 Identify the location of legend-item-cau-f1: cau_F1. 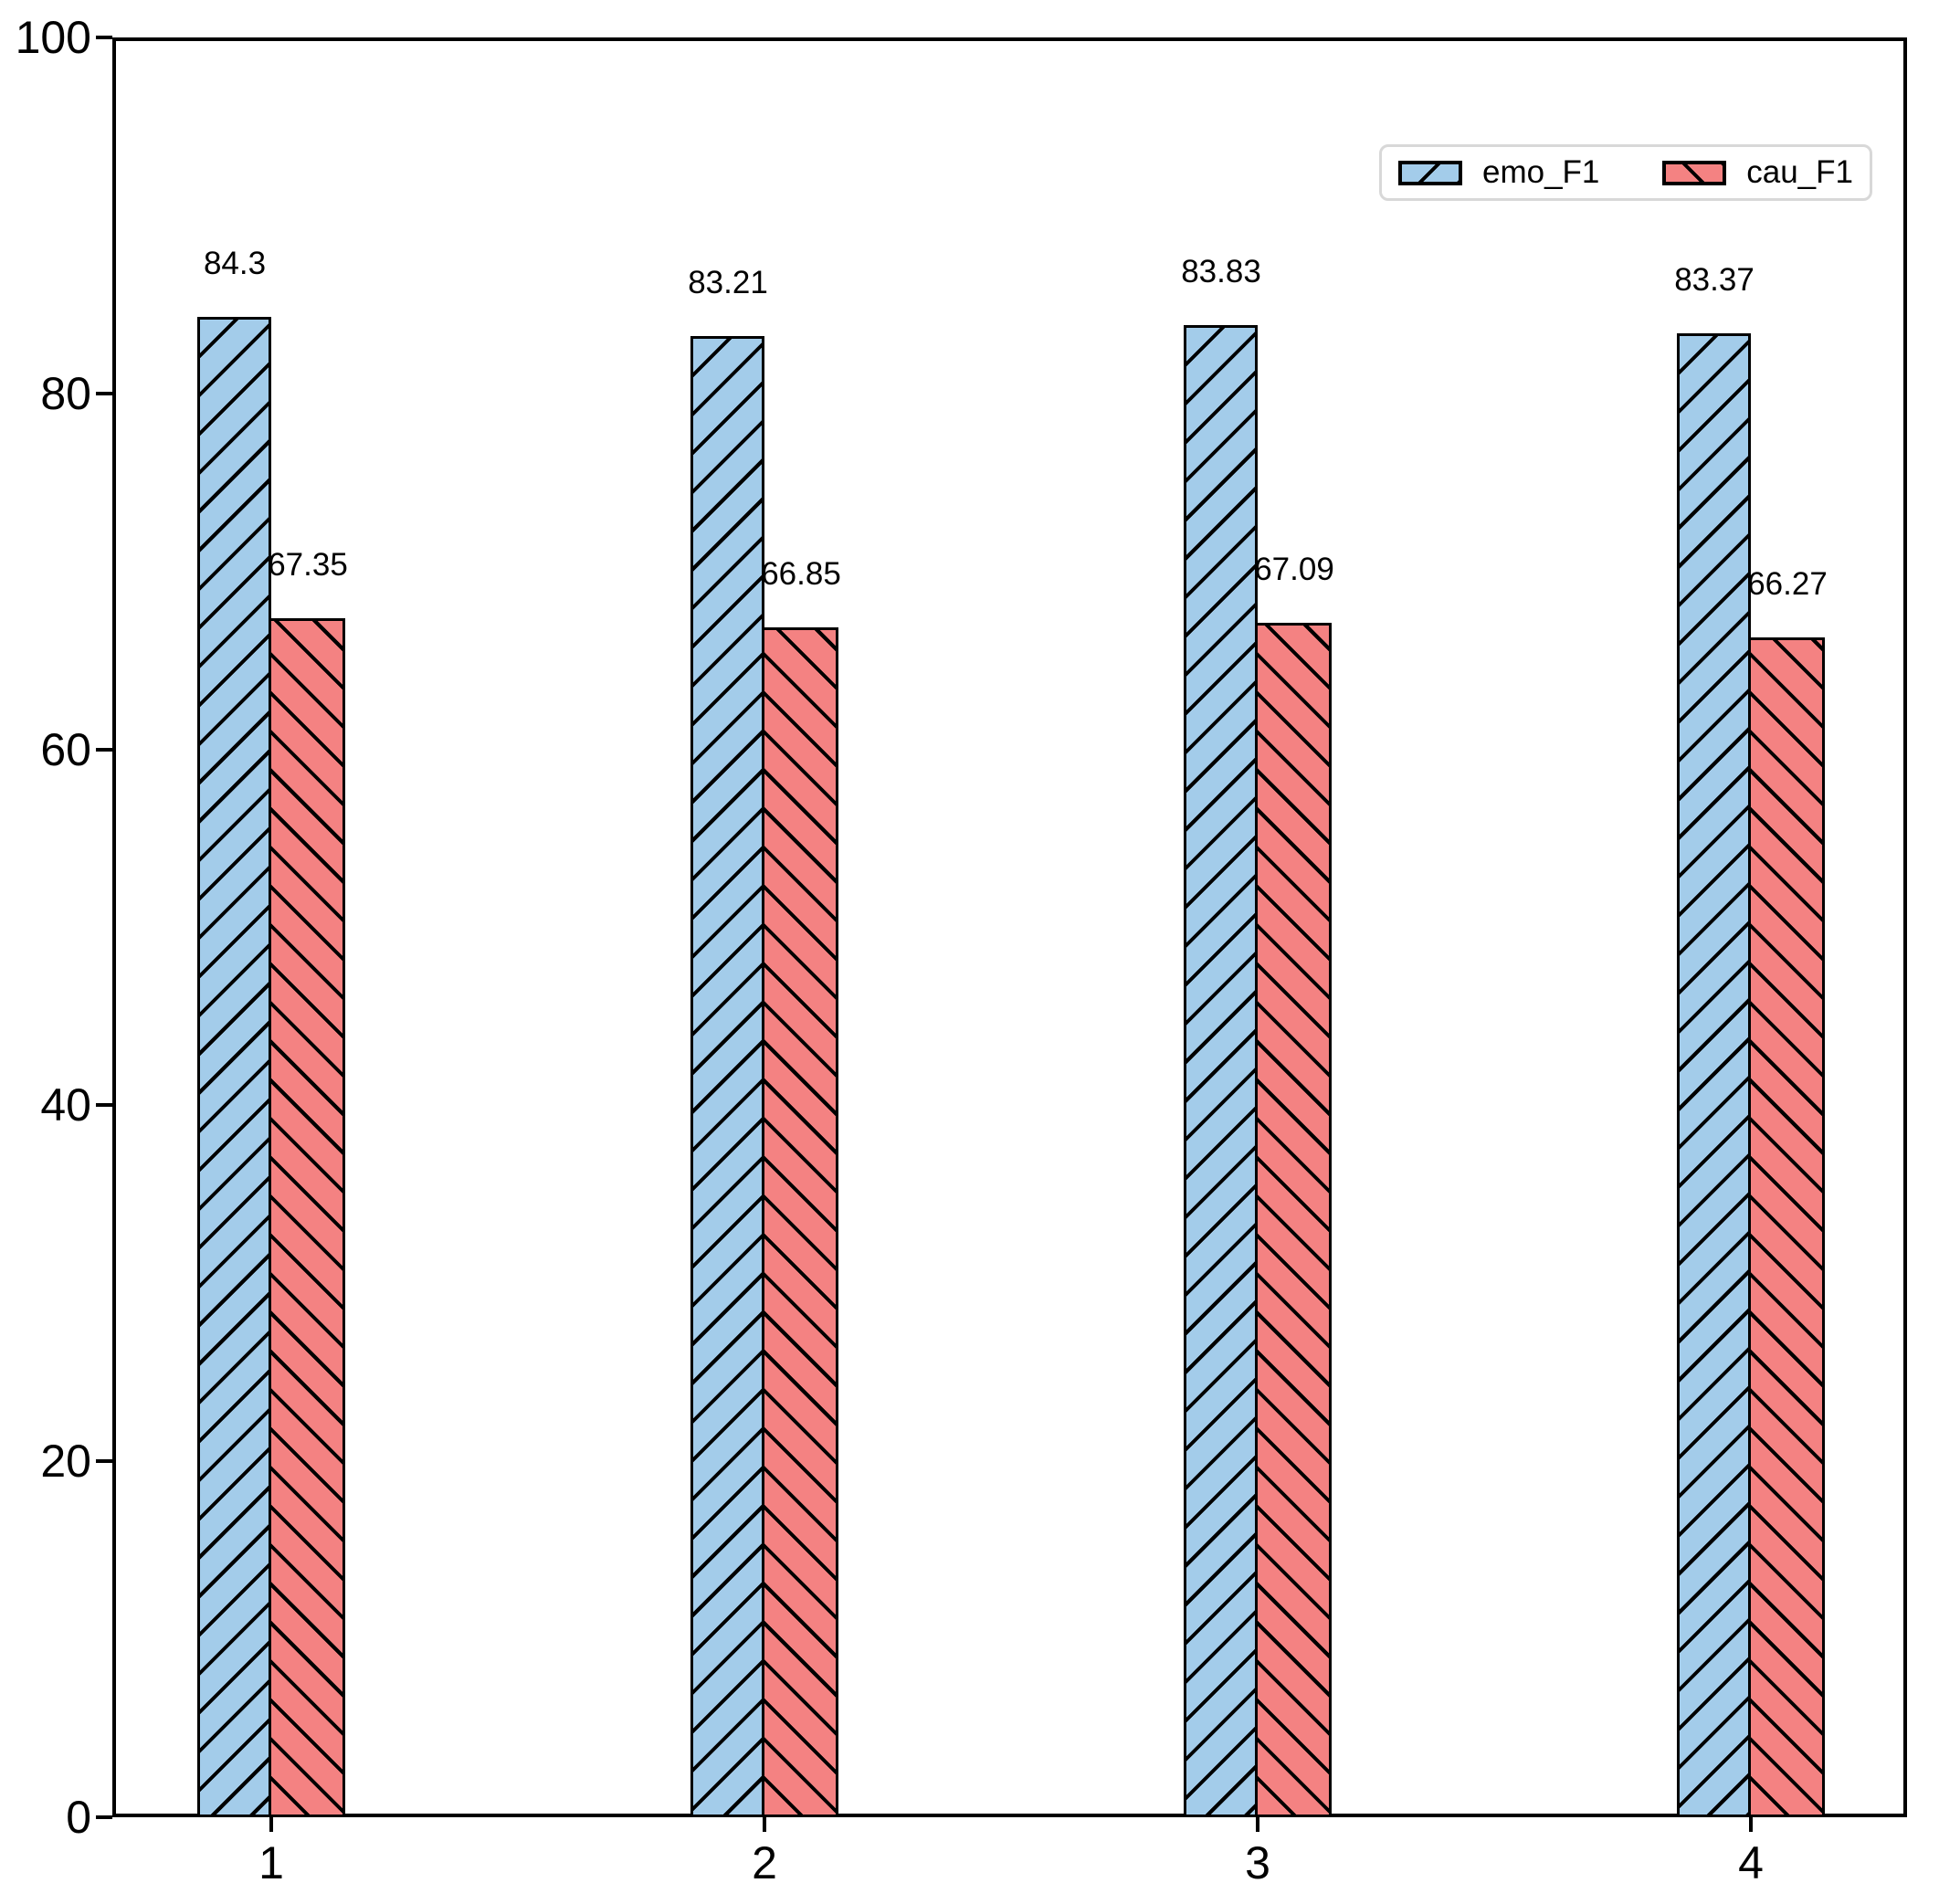
(1758, 173).